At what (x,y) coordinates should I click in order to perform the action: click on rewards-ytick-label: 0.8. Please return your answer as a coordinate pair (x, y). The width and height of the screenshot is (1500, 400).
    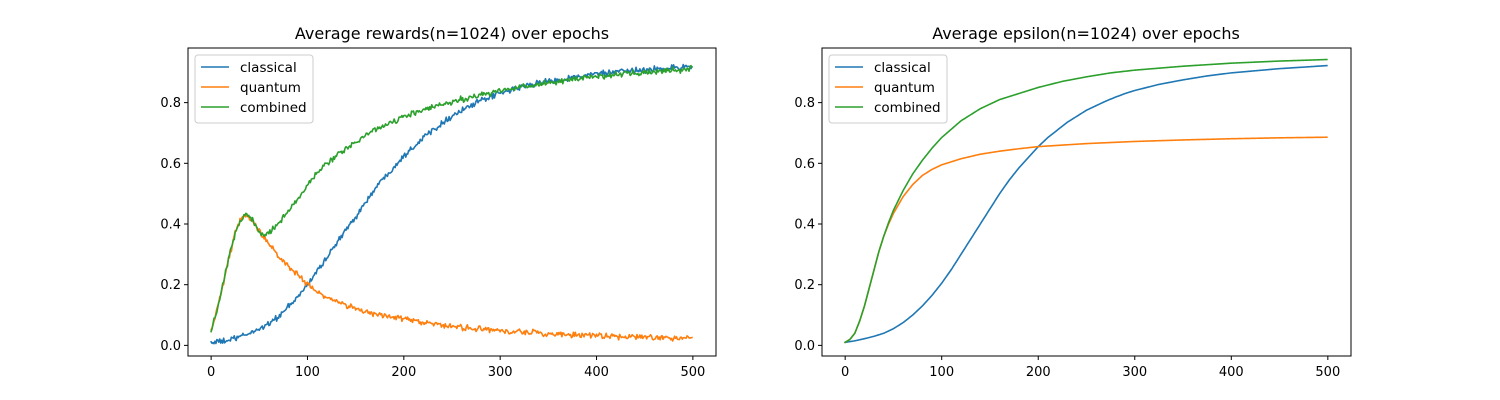
    Looking at the image, I should click on (170, 103).